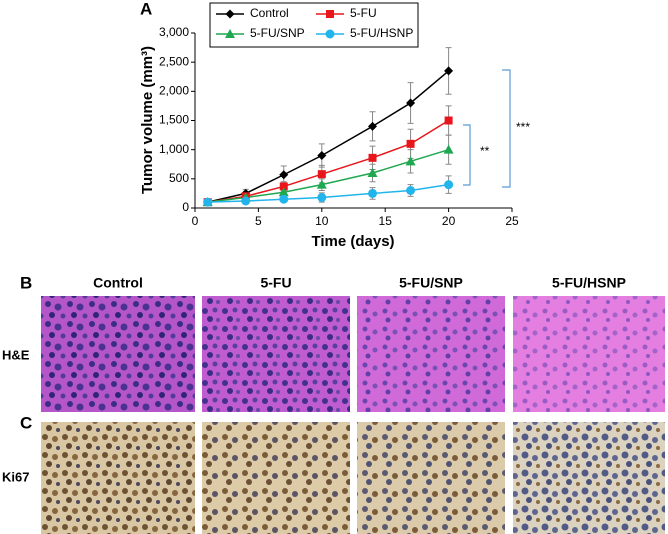 The height and width of the screenshot is (534, 668). What do you see at coordinates (174, 149) in the screenshot?
I see `y-tick-label: 1,000` at bounding box center [174, 149].